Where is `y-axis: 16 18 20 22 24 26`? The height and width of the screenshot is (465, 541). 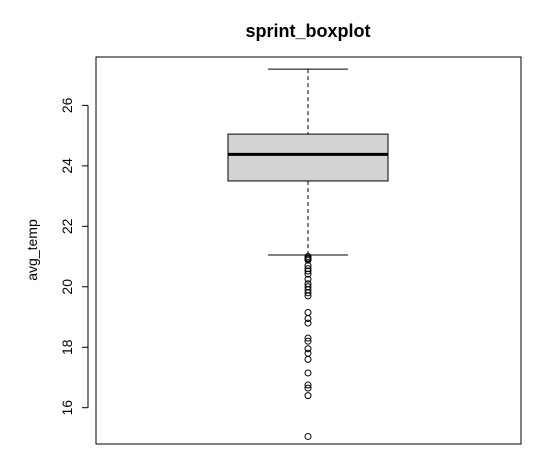 y-axis: 16 18 20 22 24 26 is located at coordinates (74, 256).